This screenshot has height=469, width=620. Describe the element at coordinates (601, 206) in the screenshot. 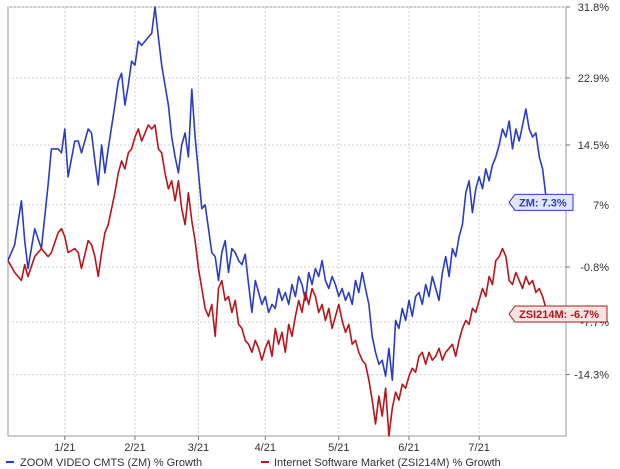

I see `y-tick-label: 7%` at that location.